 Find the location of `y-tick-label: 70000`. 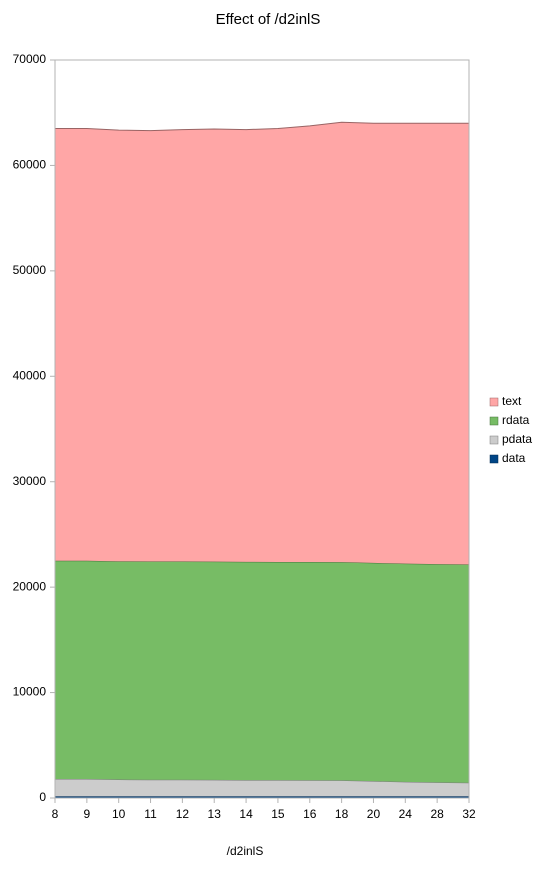

y-tick-label: 70000 is located at coordinates (30, 59).